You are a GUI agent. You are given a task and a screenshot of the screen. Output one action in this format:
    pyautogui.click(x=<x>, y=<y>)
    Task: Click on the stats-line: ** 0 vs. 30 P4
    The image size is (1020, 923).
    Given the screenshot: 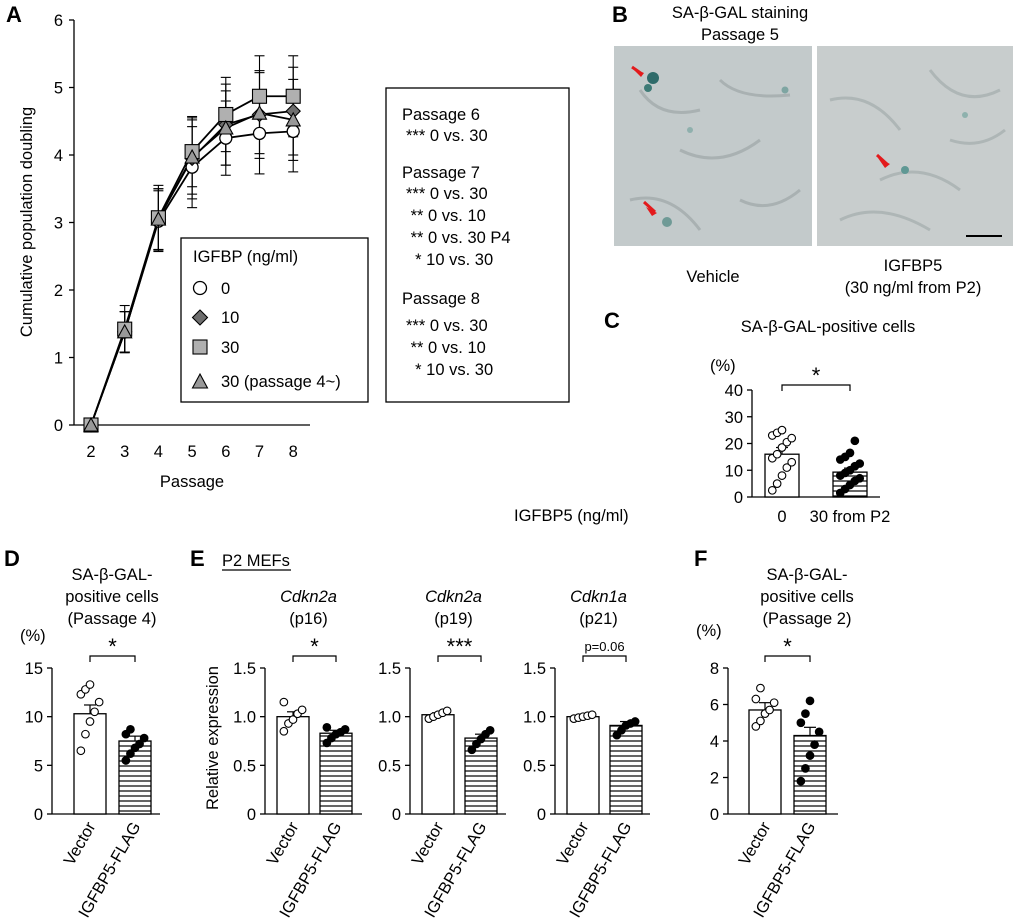 What is the action you would take?
    pyautogui.click(x=458, y=238)
    